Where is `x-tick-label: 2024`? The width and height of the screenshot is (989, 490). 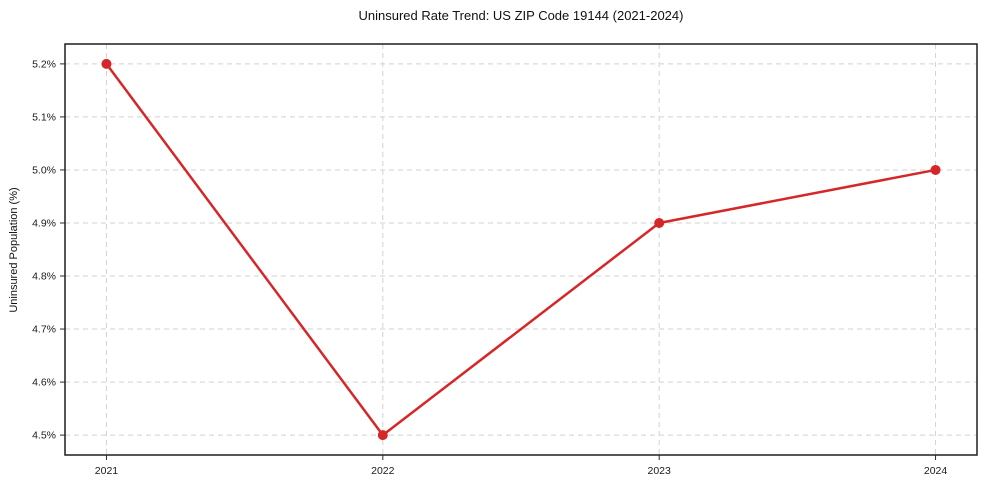 x-tick-label: 2024 is located at coordinates (936, 471).